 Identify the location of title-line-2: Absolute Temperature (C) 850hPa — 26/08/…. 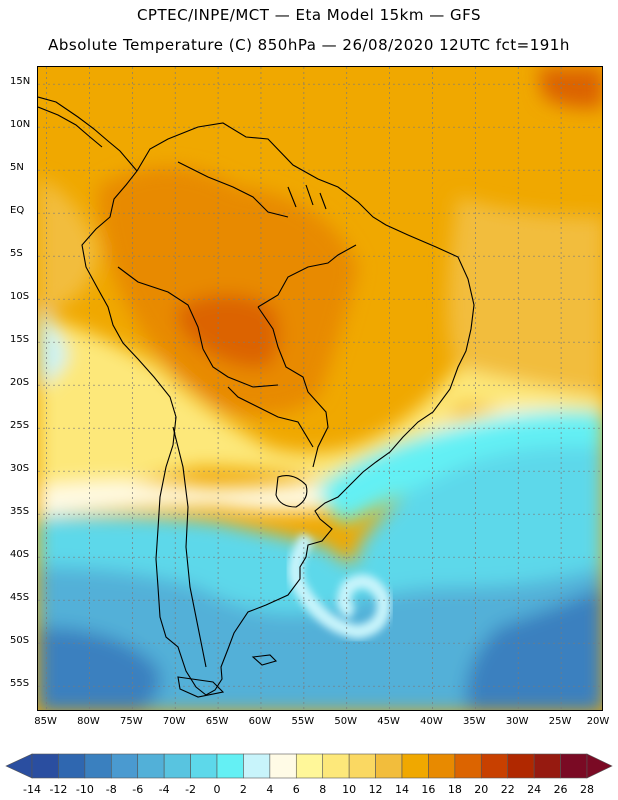
(309, 45).